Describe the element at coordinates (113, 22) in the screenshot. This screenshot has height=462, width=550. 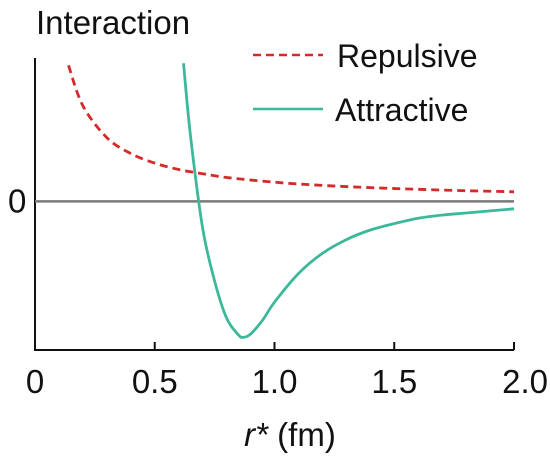
I see `y-axis-label: Interaction` at that location.